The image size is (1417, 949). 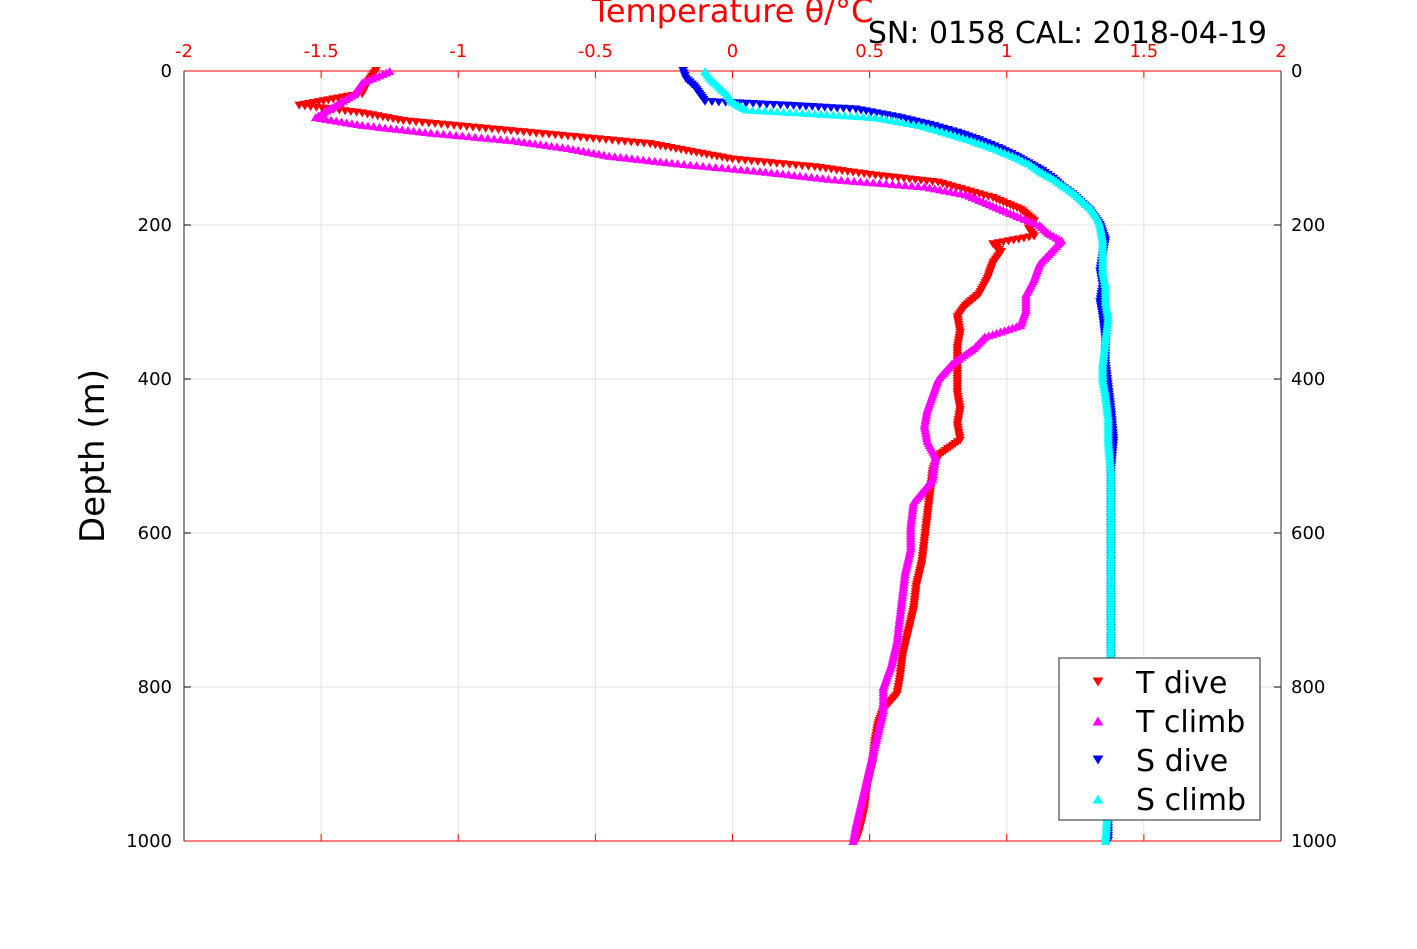 I want to click on x-tick-label: 1.5, so click(x=1144, y=51).